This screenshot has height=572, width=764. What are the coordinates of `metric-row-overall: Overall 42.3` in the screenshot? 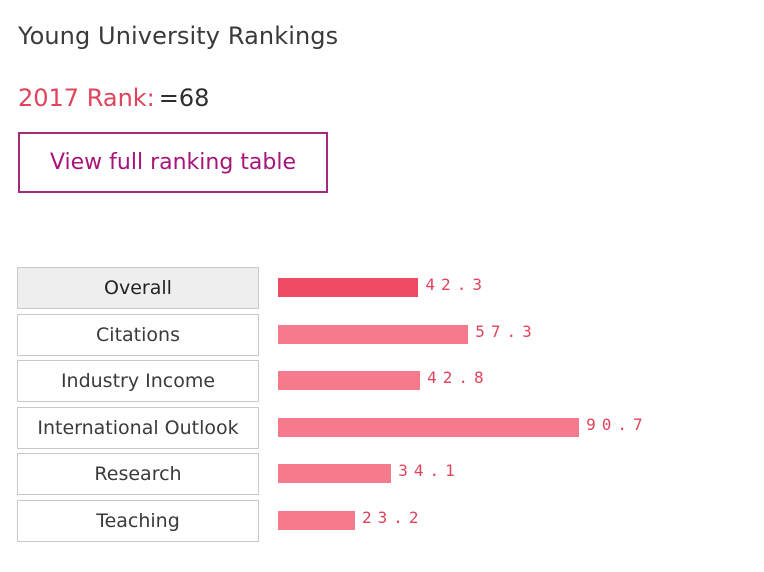 It's located at (382, 288).